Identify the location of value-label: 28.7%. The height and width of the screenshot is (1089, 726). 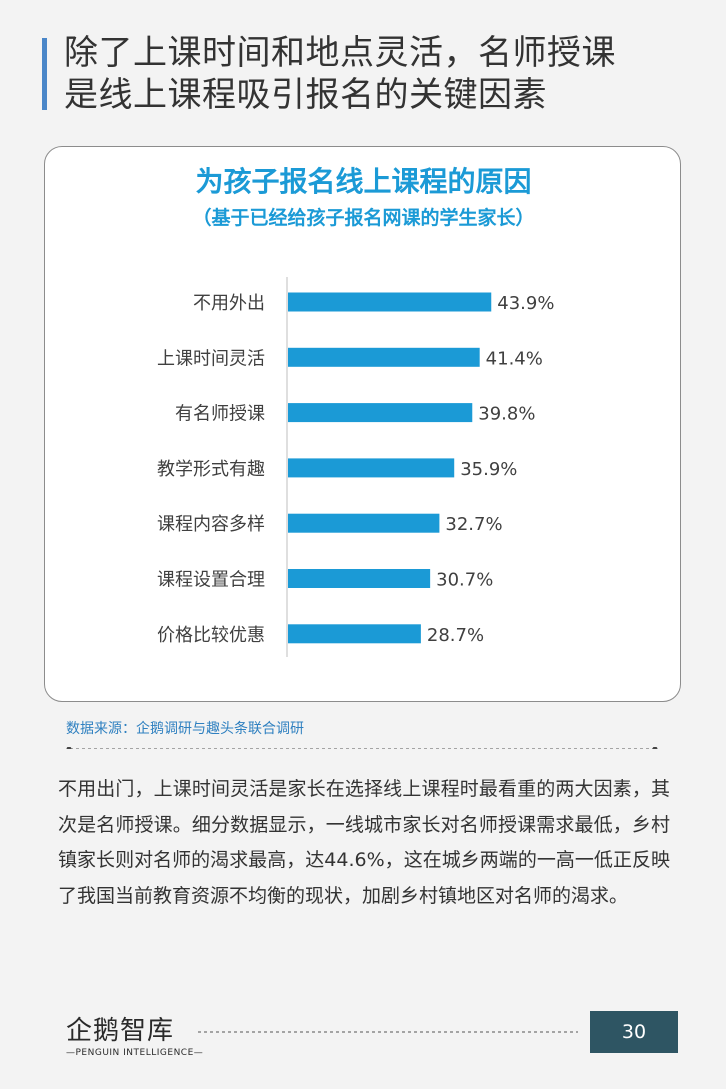
(455, 635).